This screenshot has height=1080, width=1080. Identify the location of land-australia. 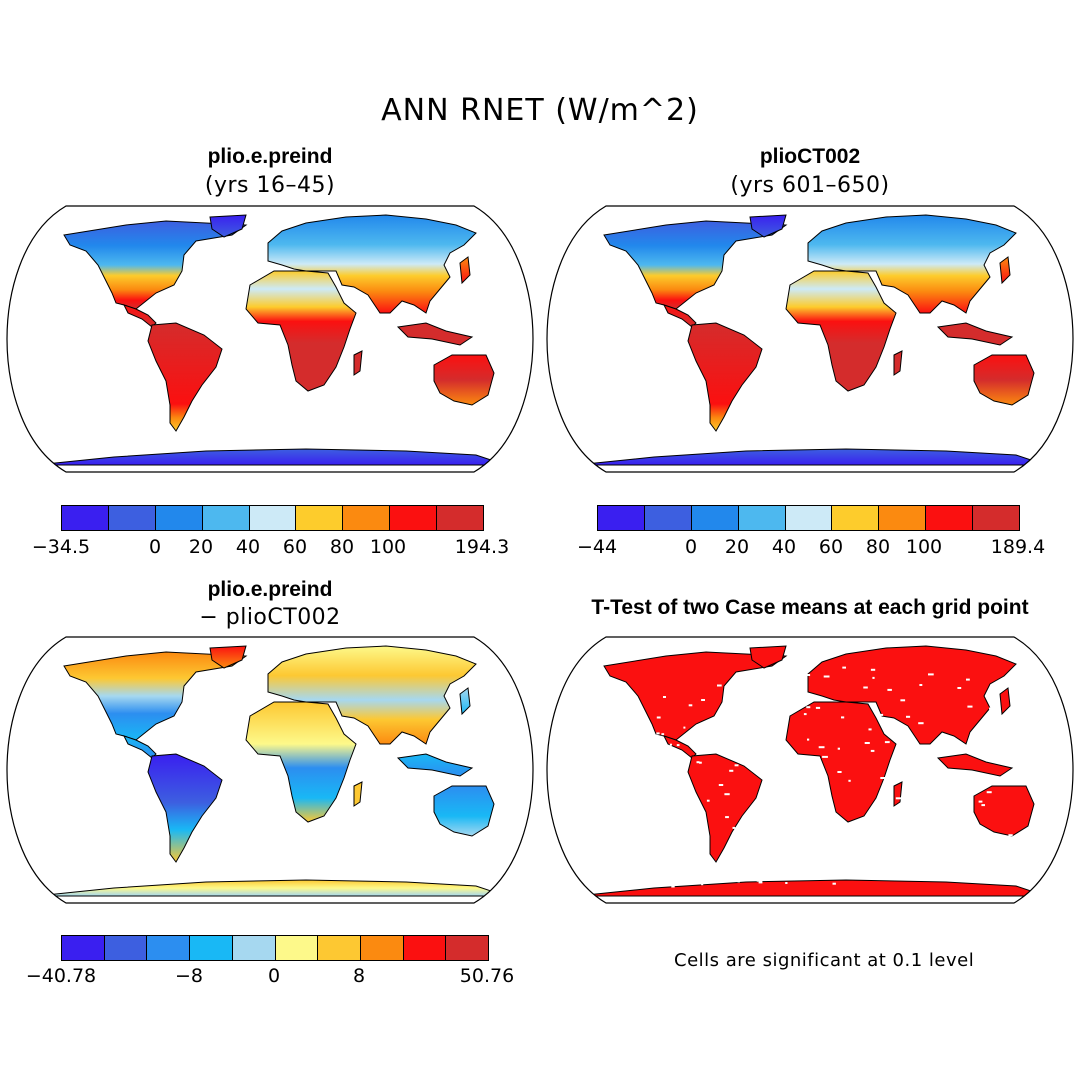
(1004, 380).